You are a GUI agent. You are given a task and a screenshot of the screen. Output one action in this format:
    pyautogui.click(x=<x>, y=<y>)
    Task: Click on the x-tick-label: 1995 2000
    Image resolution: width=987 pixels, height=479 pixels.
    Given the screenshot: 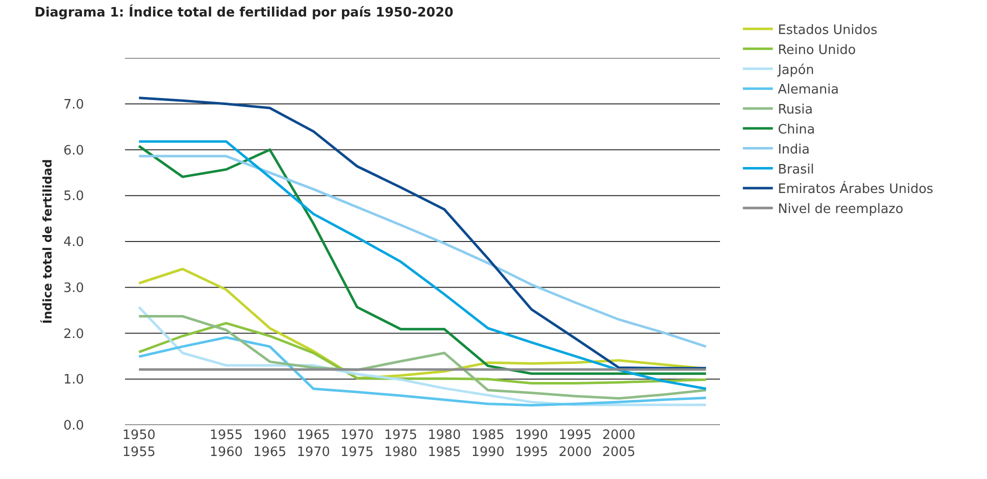 What is the action you would take?
    pyautogui.click(x=575, y=444)
    